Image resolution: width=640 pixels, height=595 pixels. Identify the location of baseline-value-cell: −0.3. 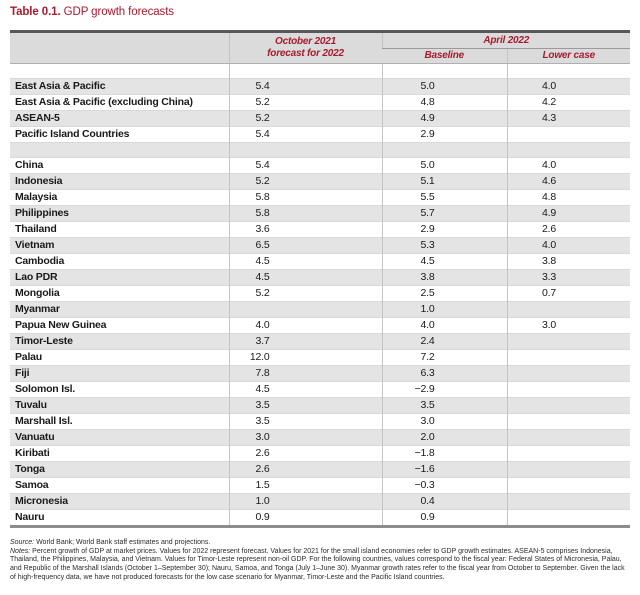
(444, 485).